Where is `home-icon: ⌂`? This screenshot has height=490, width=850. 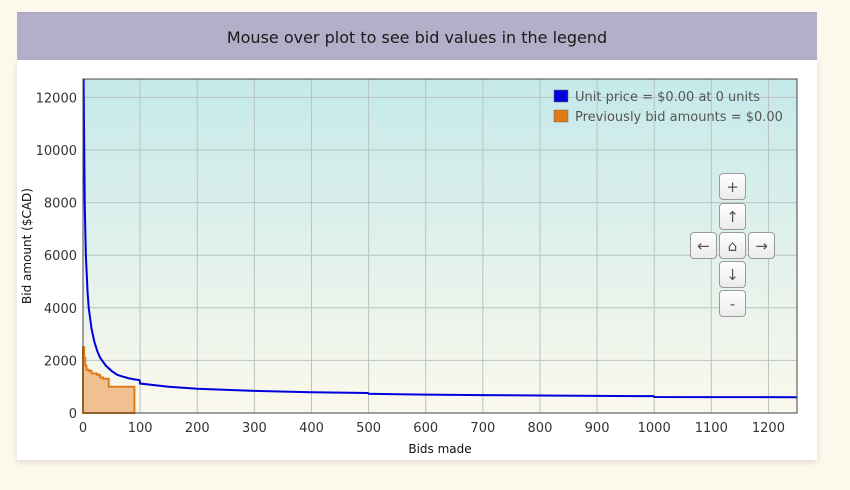 home-icon: ⌂ is located at coordinates (732, 245).